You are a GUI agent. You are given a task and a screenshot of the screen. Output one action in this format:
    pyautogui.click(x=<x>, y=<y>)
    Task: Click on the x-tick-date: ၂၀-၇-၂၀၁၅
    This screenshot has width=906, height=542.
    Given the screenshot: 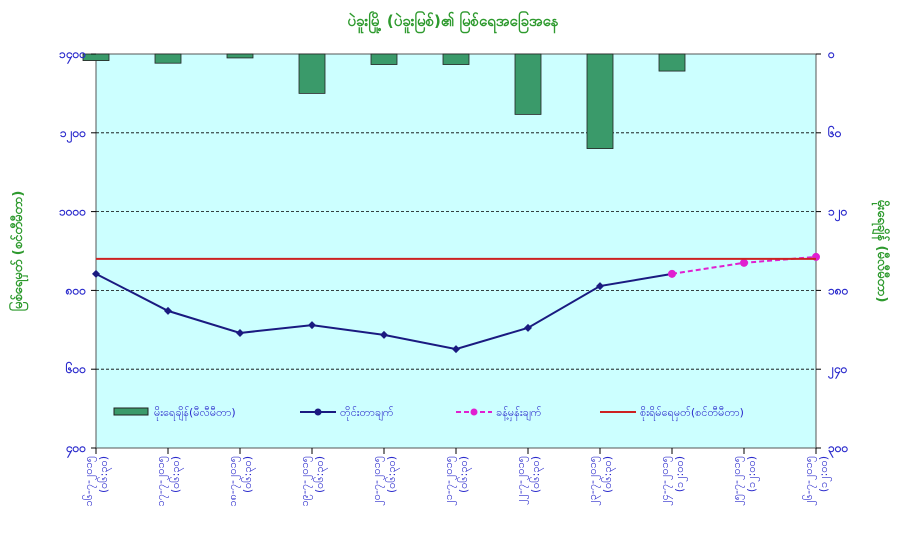 What is the action you would take?
    pyautogui.click(x=377, y=481)
    